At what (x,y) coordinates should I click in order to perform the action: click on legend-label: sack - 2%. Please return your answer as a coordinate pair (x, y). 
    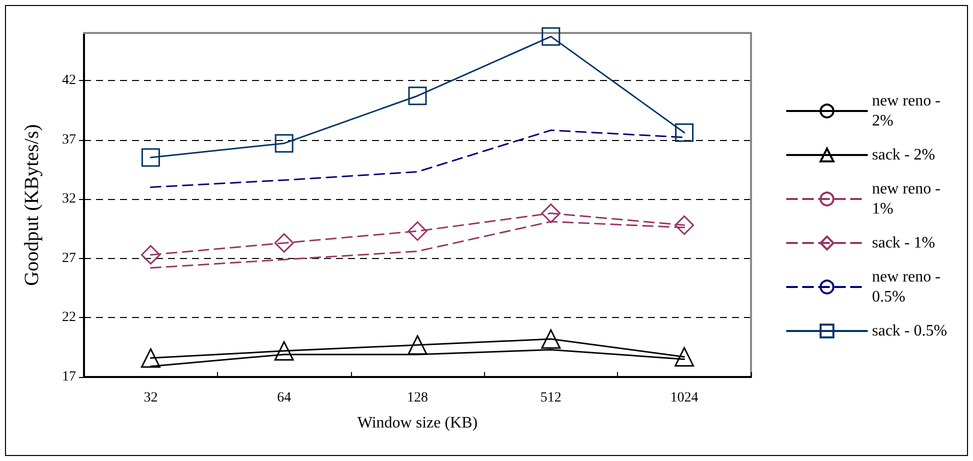
    Looking at the image, I should click on (904, 155).